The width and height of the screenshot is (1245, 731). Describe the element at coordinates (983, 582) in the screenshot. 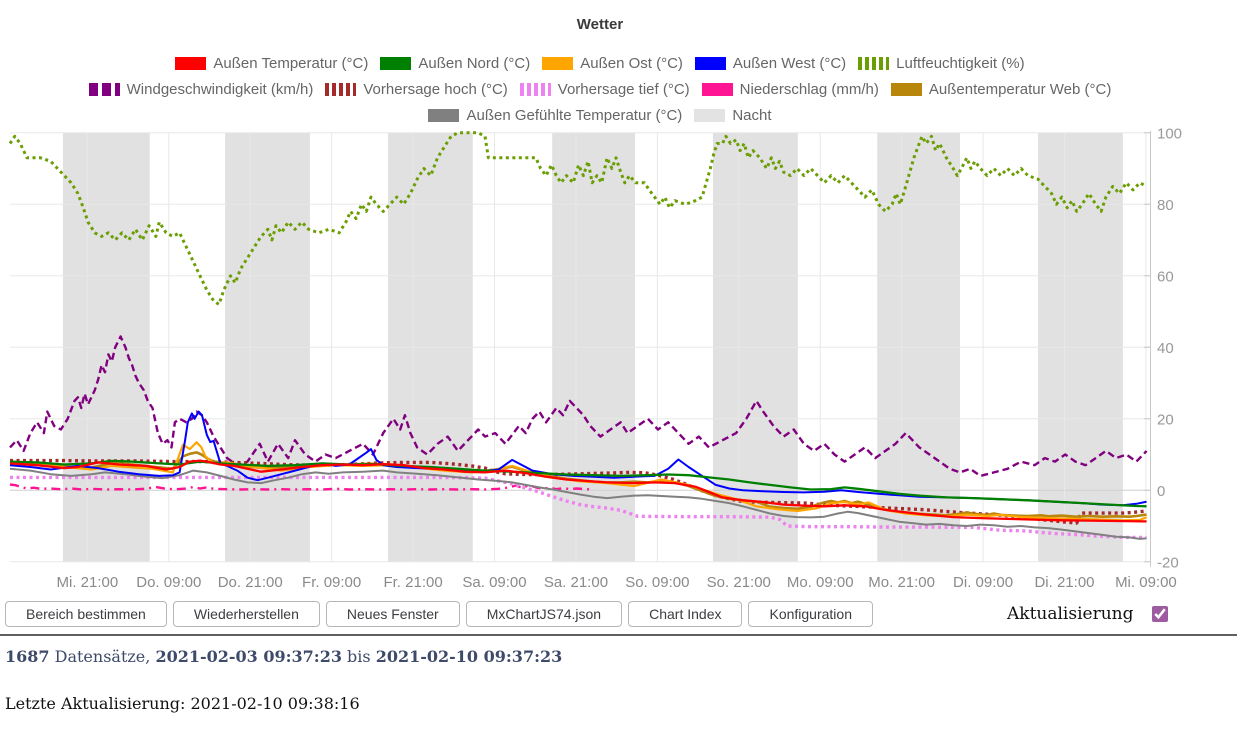

I see `svg-text: Di. 09:00` at that location.